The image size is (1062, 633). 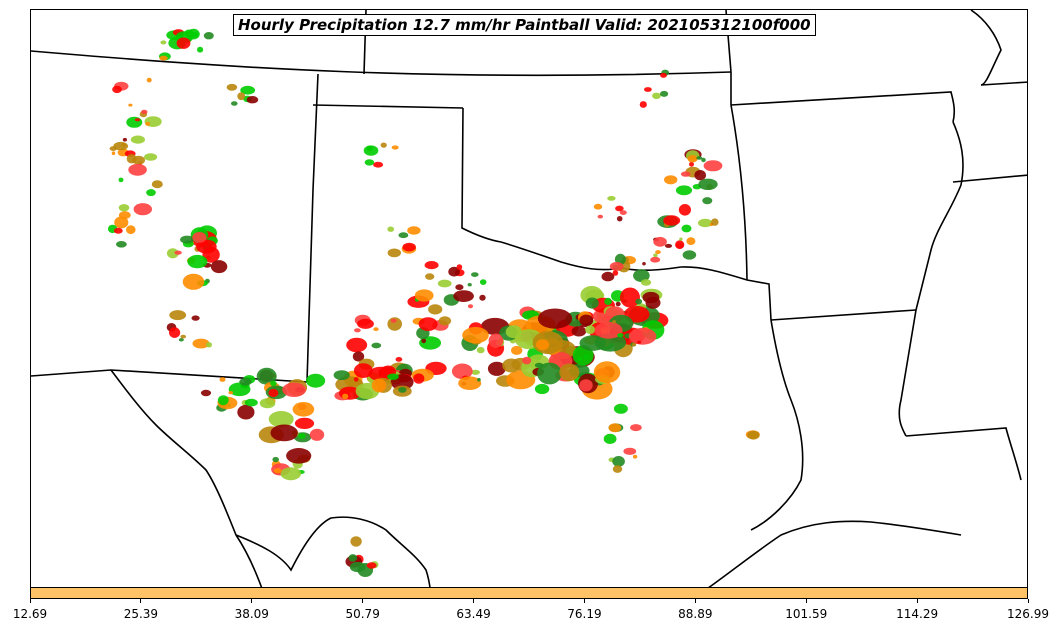 What do you see at coordinates (481, 175) in the screenshot?
I see `oklahoma-panhandle` at bounding box center [481, 175].